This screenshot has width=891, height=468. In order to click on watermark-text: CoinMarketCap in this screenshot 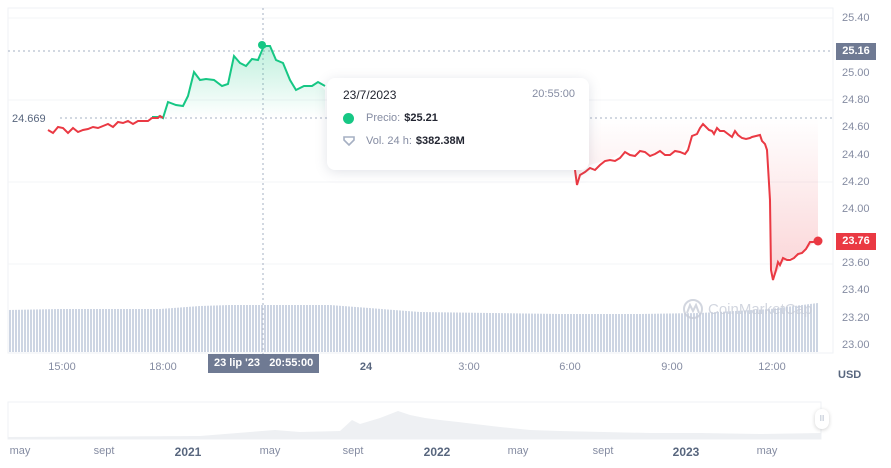, I will do `click(760, 309)`.